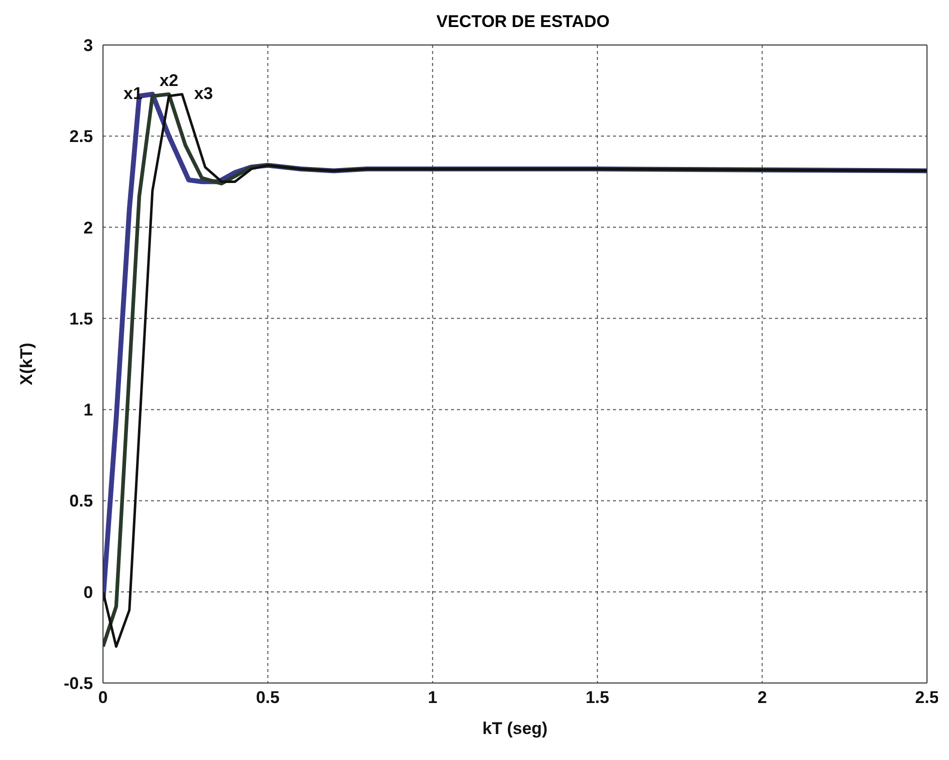 Image resolution: width=949 pixels, height=760 pixels. Describe the element at coordinates (762, 698) in the screenshot. I see `x-tick-label: 2` at that location.